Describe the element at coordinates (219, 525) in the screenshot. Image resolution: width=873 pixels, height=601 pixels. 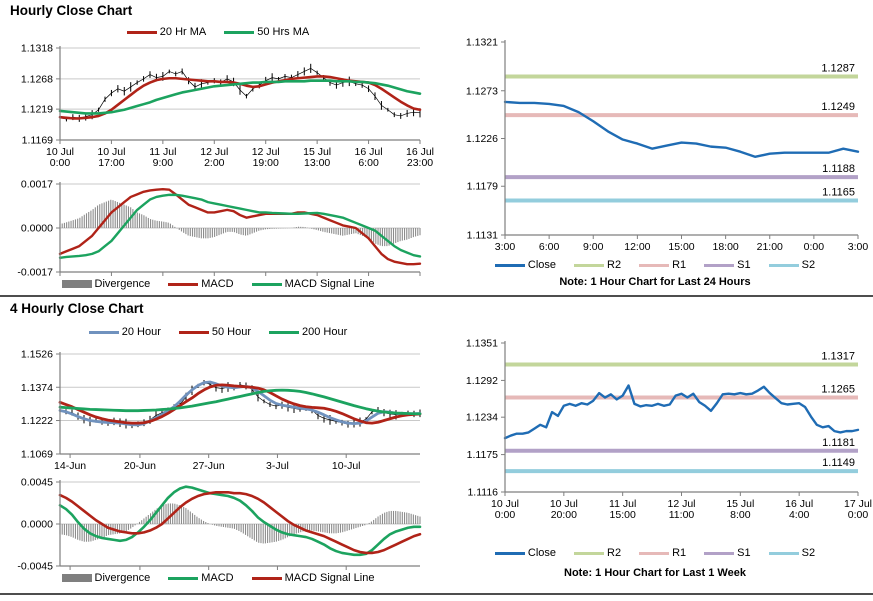
I see `four-hourly-macd-chart: 0.0045 0.0000 -0.0045` at that location.